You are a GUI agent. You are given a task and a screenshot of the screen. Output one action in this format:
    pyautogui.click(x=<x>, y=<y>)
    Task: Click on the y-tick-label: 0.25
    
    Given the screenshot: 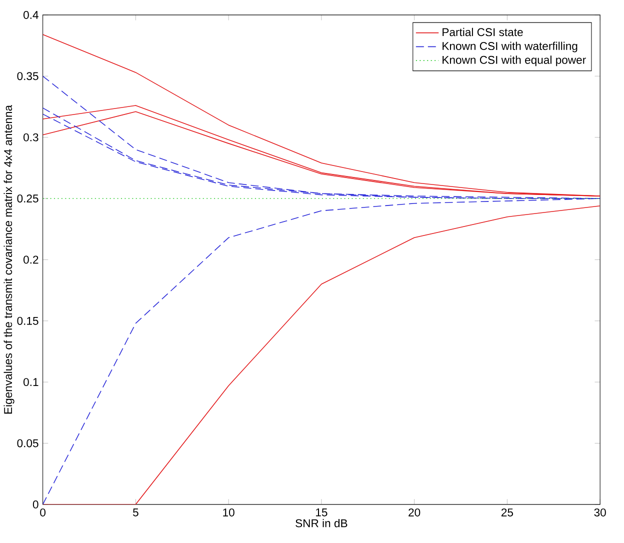 What is the action you would take?
    pyautogui.click(x=27, y=198)
    